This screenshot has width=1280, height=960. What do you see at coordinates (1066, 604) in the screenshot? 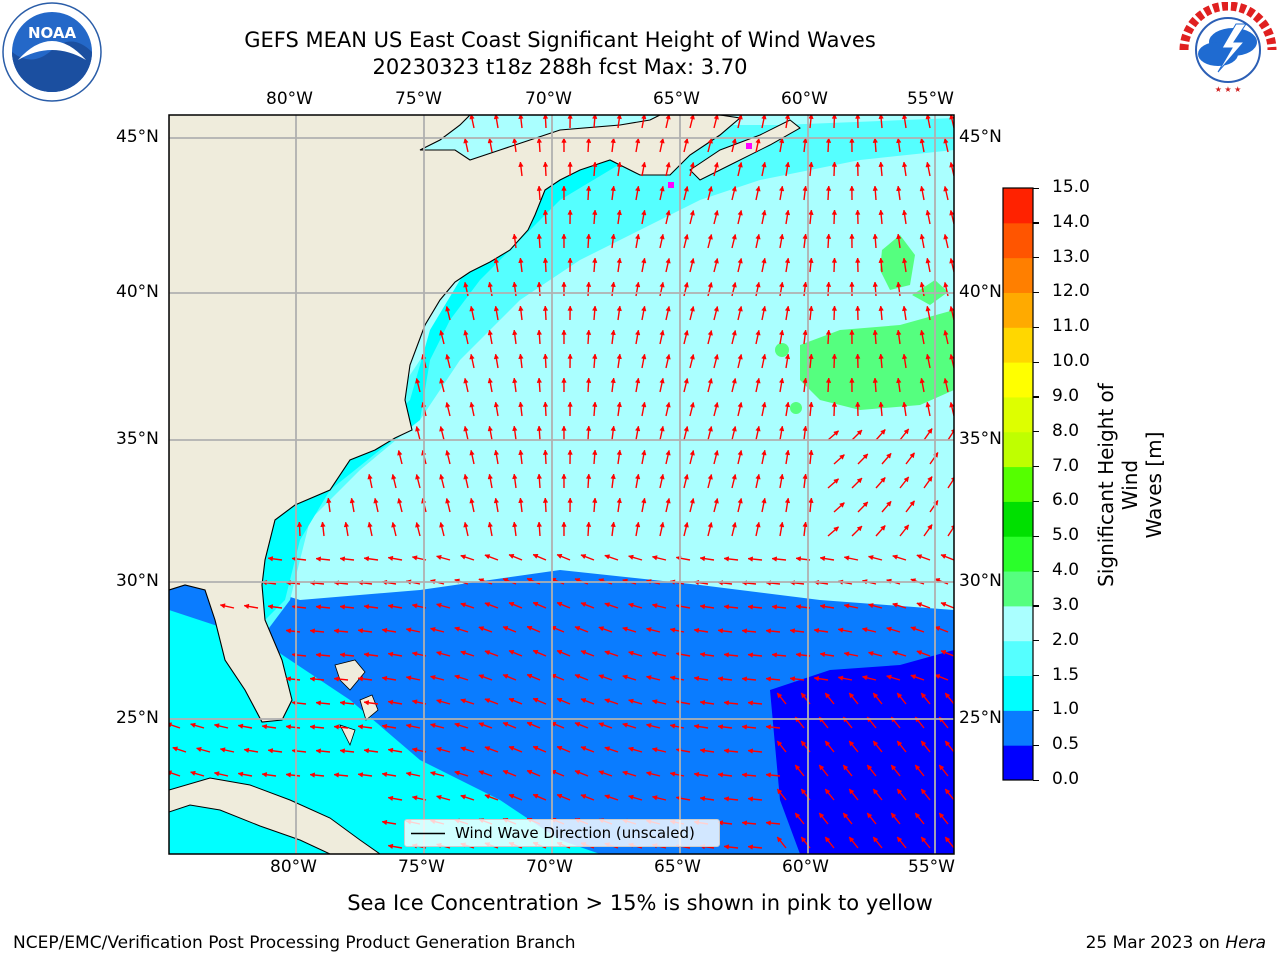
I see `colorbar-tick-label: 3.0` at bounding box center [1066, 604].